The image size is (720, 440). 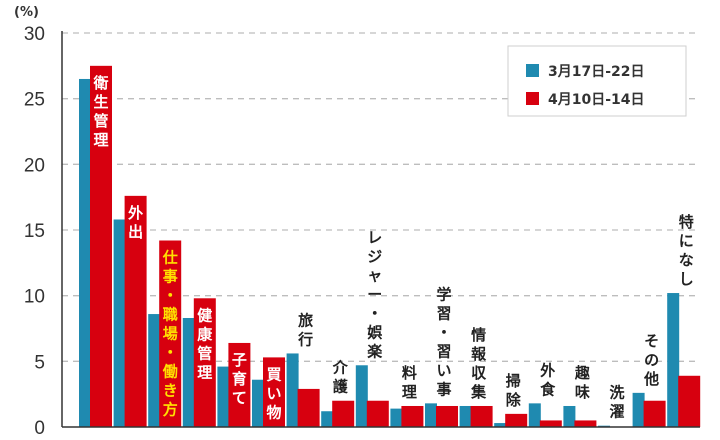 What do you see at coordinates (34, 231) in the screenshot?
I see `y-tick-label: 15` at bounding box center [34, 231].